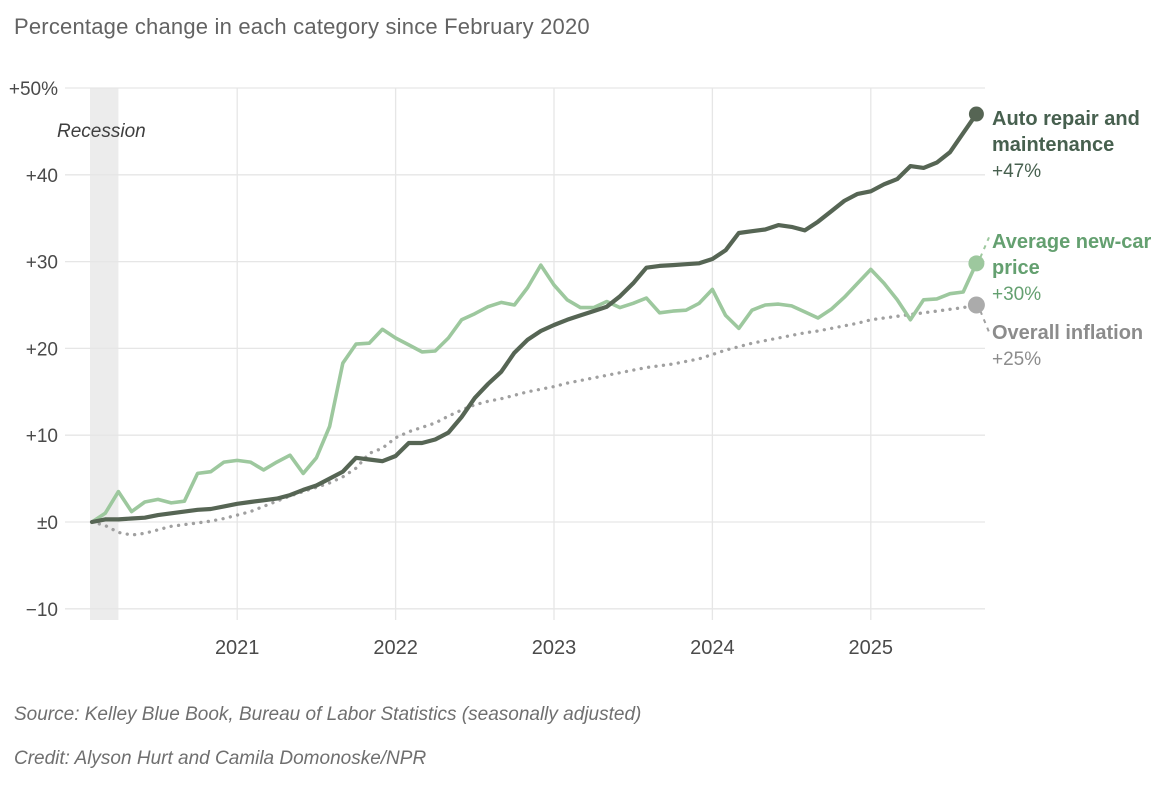  I want to click on y-tick-label: +20, so click(42, 349).